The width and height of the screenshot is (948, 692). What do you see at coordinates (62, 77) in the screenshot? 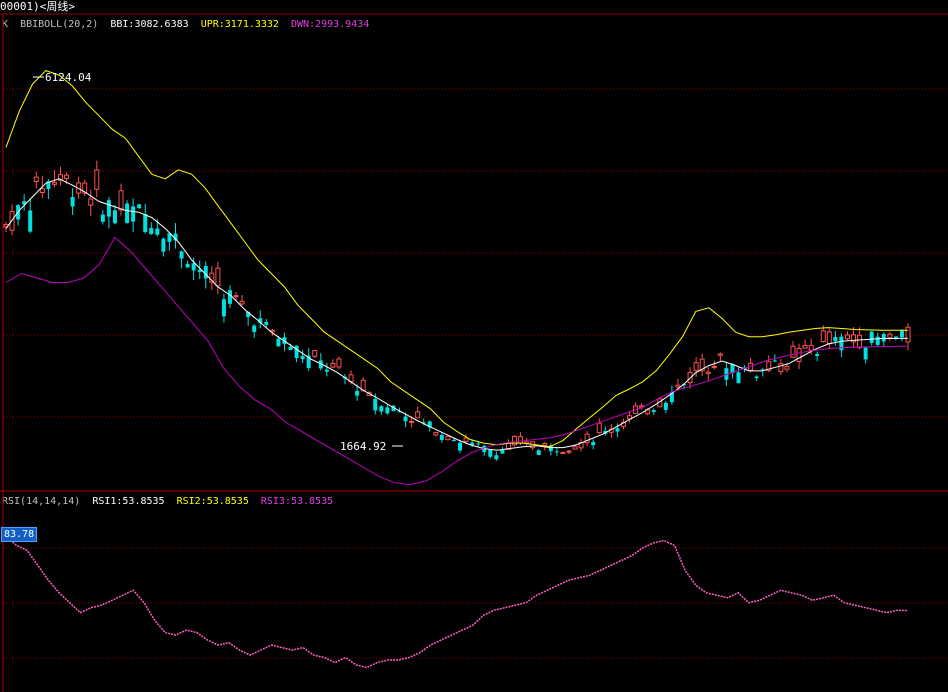
I see `high-annotation: 6124.04` at bounding box center [62, 77].